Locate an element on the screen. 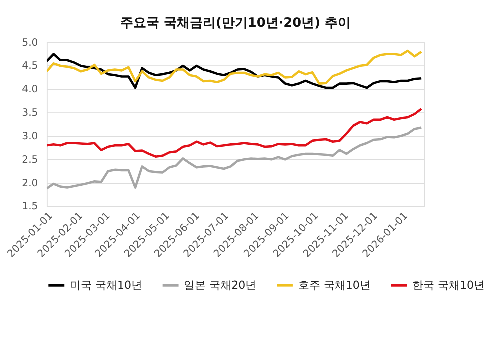  y-tick-label: 1.5 is located at coordinates (30, 207).